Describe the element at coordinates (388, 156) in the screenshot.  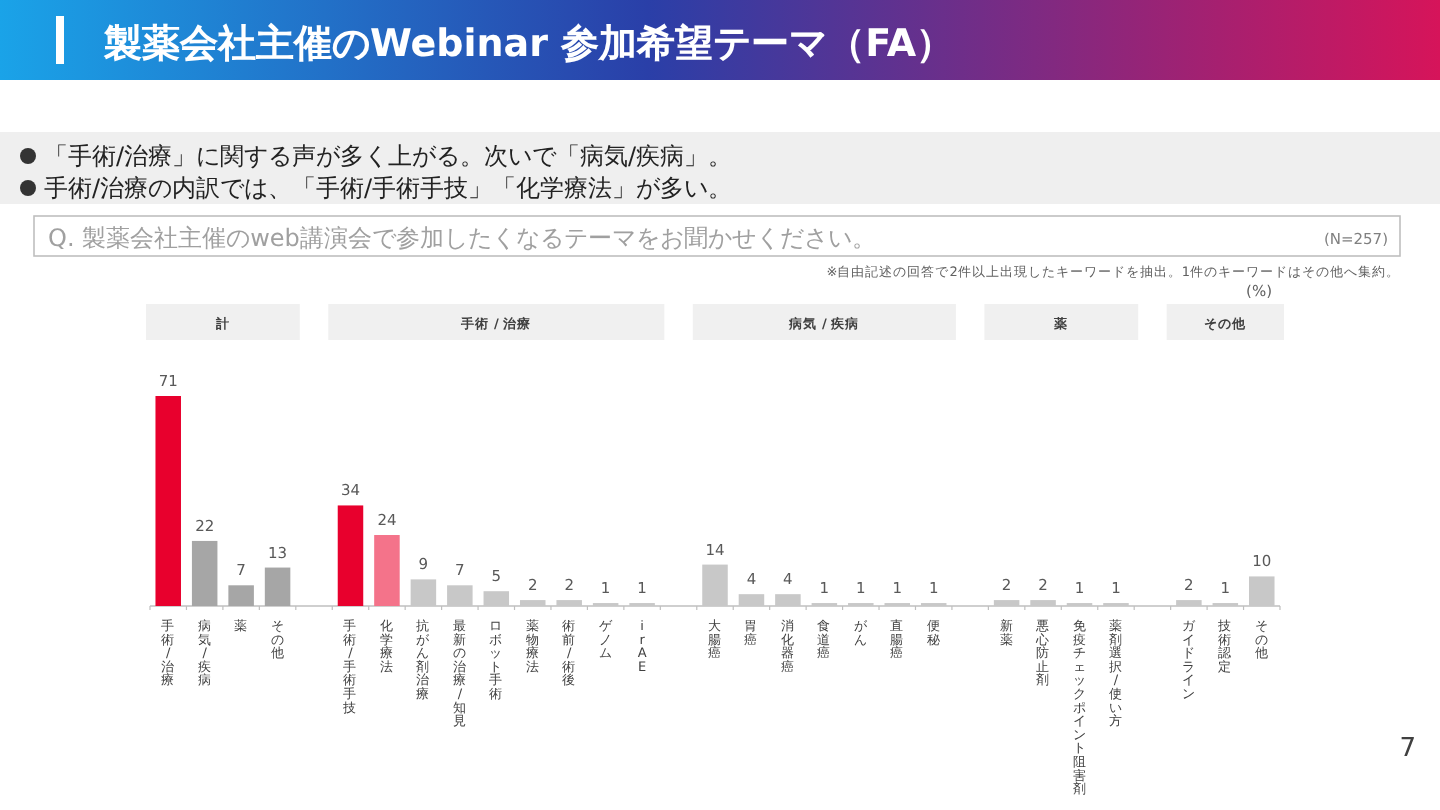
I see `text: 「手術/治療」に関する声が多く上がる。次いで「病気/疾病」。` at that location.